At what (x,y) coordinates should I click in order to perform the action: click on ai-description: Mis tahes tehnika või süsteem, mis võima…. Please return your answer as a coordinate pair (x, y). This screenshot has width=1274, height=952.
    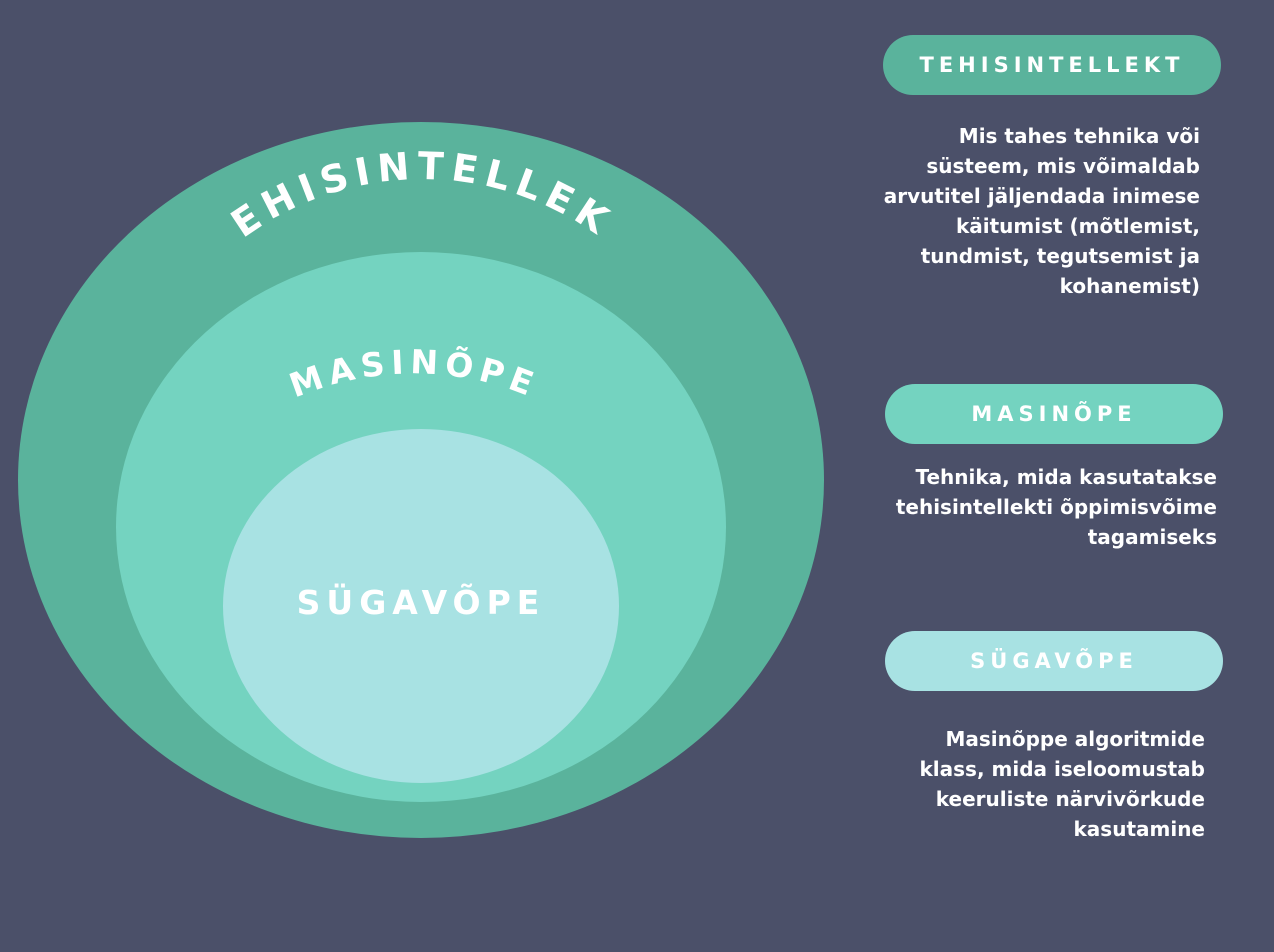
    Looking at the image, I should click on (1041, 211).